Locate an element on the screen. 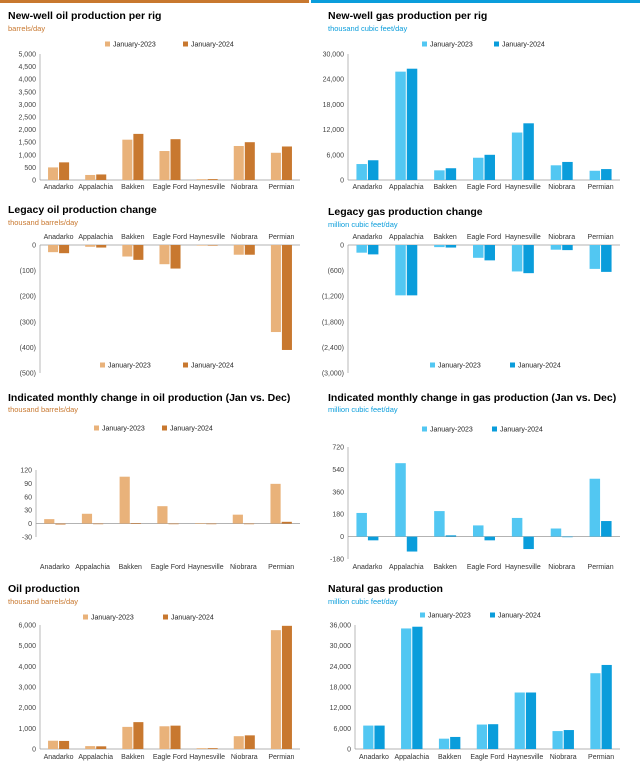  y-tick-label: 30 is located at coordinates (28, 511).